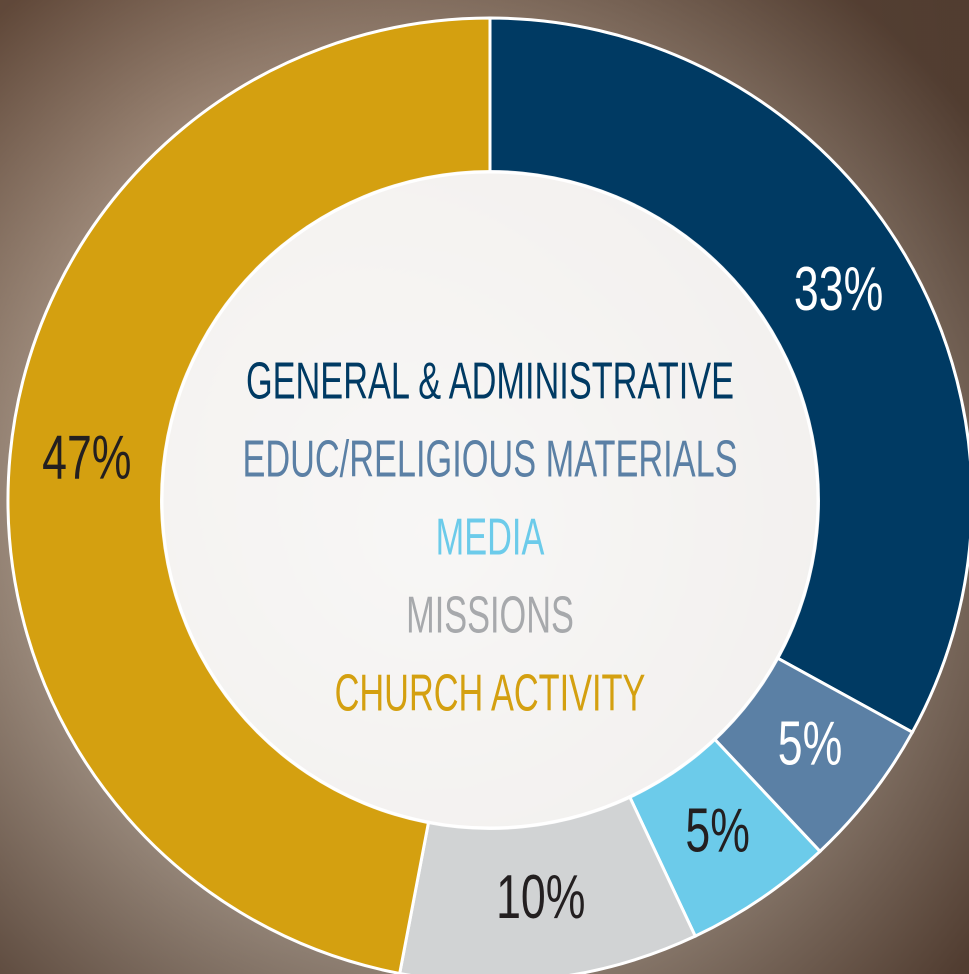  Describe the element at coordinates (490, 694) in the screenshot. I see `legend-entry: CHURCH ACTIVITY` at that location.